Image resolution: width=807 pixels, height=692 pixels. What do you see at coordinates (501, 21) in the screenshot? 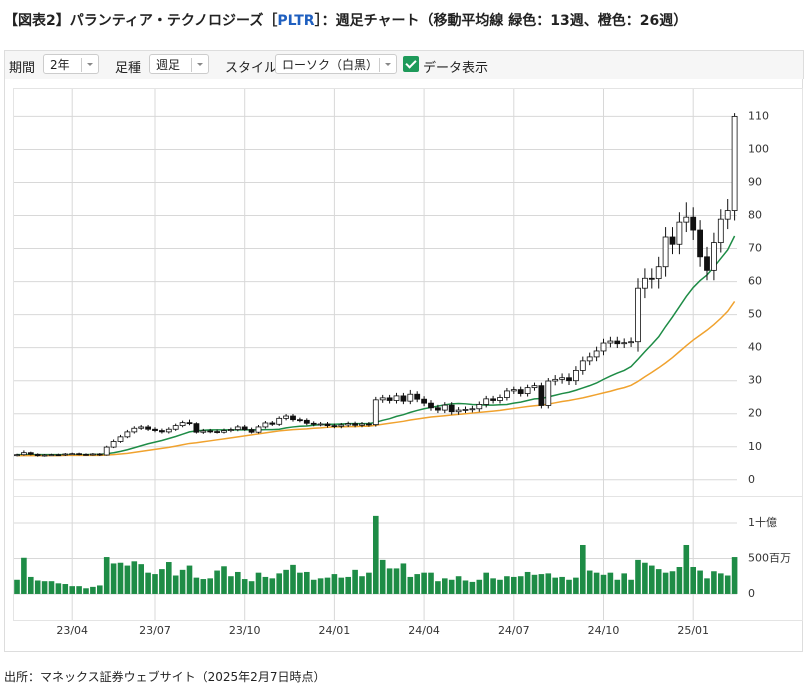
I see `title-text: ］：週足チャート（移動平均線 緑色：13週、橙色：26週）` at bounding box center [501, 21].